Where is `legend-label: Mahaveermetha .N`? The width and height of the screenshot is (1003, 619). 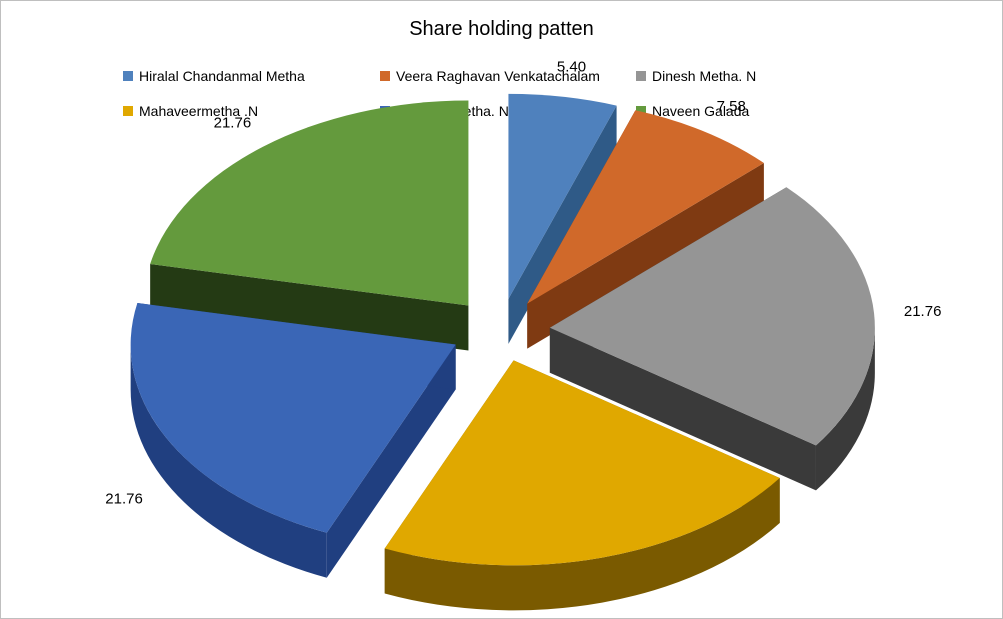
legend-label: Mahaveermetha .N is located at coordinates (199, 111).